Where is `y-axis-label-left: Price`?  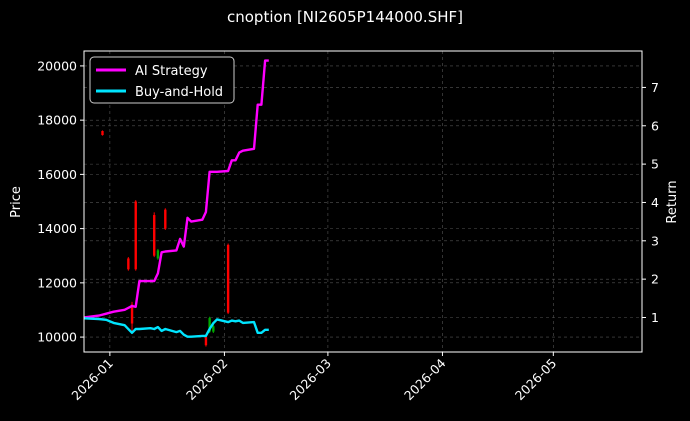 y-axis-label-left: Price is located at coordinates (16, 202).